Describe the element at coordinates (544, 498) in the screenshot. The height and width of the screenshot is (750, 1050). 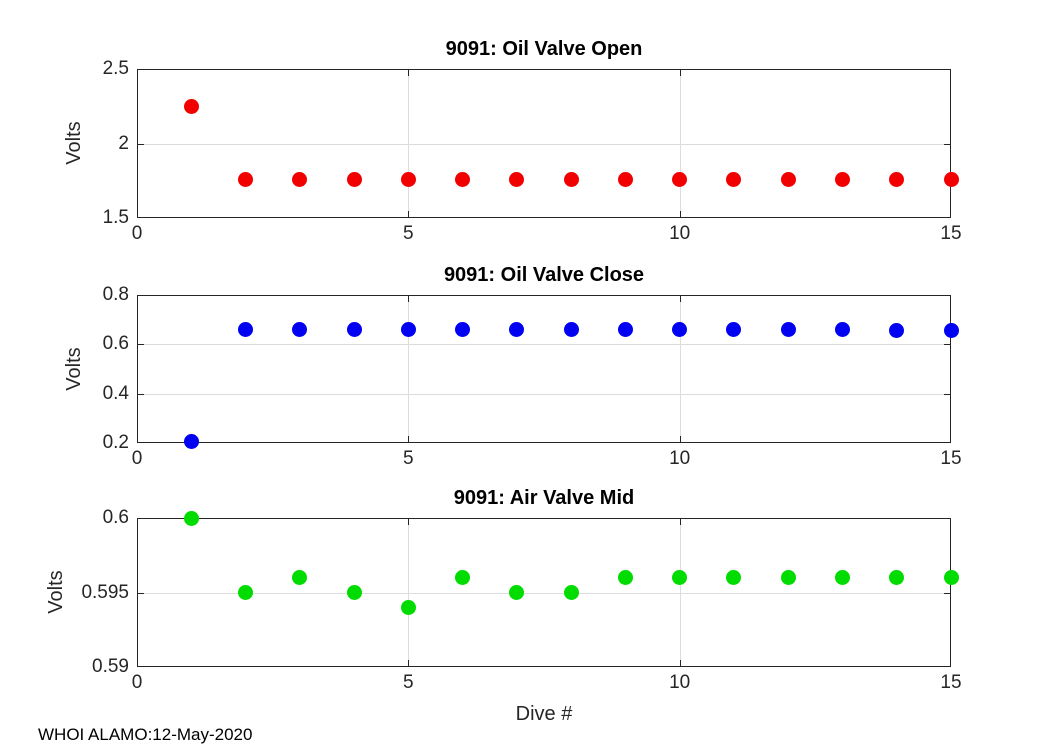
I see `subplot3-title: 9091: Air Valve Mid` at that location.